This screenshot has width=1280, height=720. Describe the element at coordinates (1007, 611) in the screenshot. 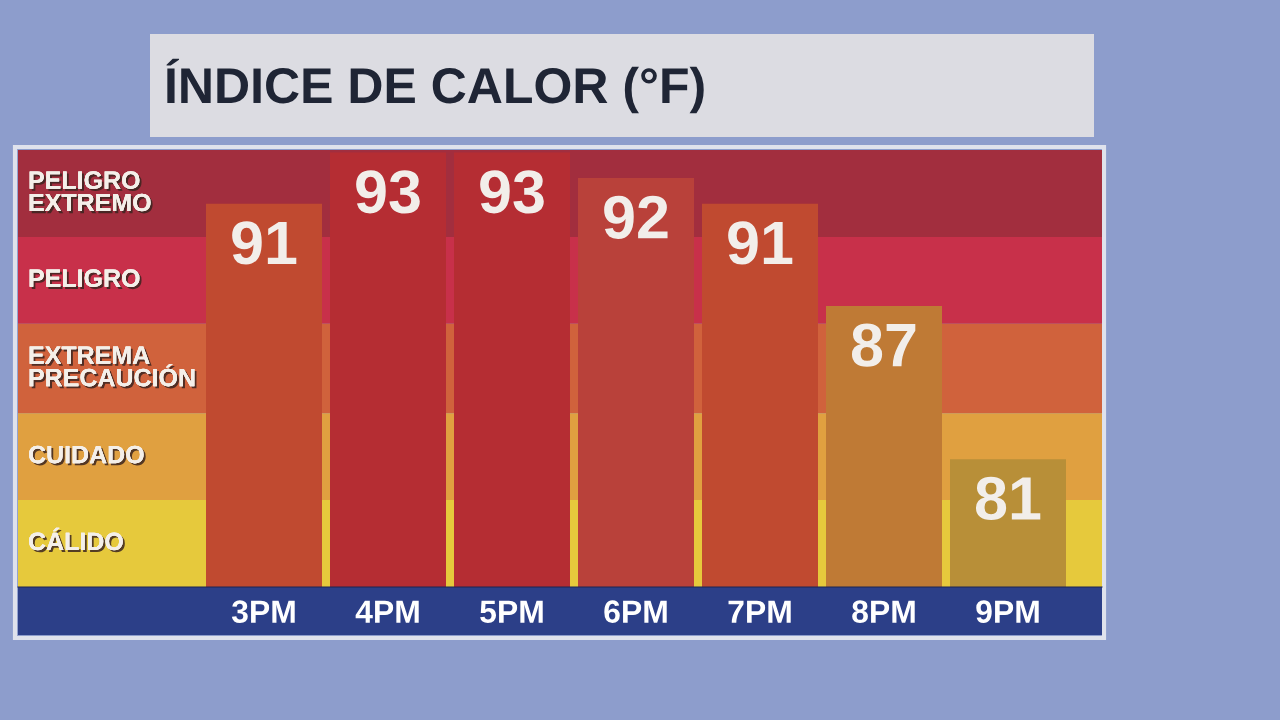

I see `x-tick-label: 9PM` at that location.